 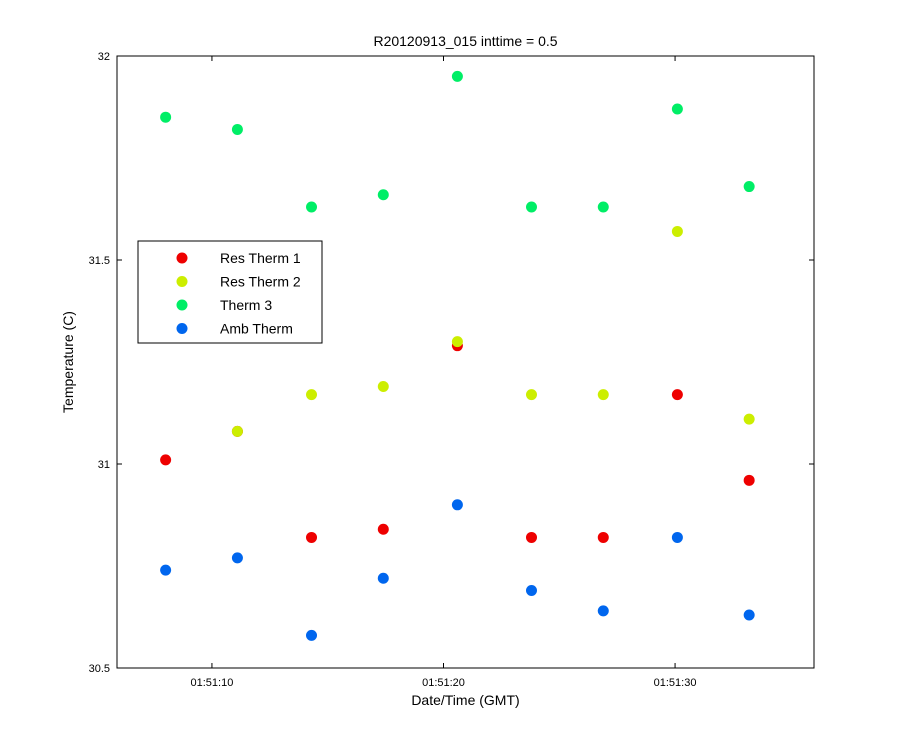 What do you see at coordinates (68, 362) in the screenshot?
I see `y-axis-label: Temperature (C)` at bounding box center [68, 362].